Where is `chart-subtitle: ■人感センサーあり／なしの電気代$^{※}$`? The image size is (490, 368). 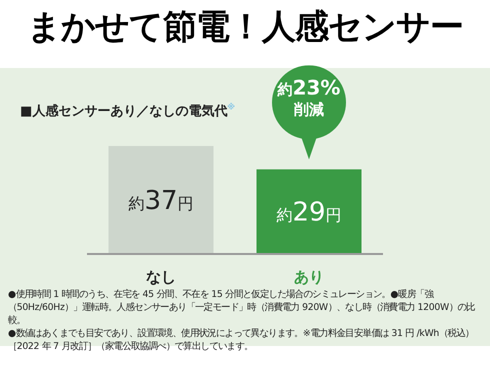
chart-subtitle: ■人感センサーあり／なしの電気代$^{※}$ is located at coordinates (128, 111).